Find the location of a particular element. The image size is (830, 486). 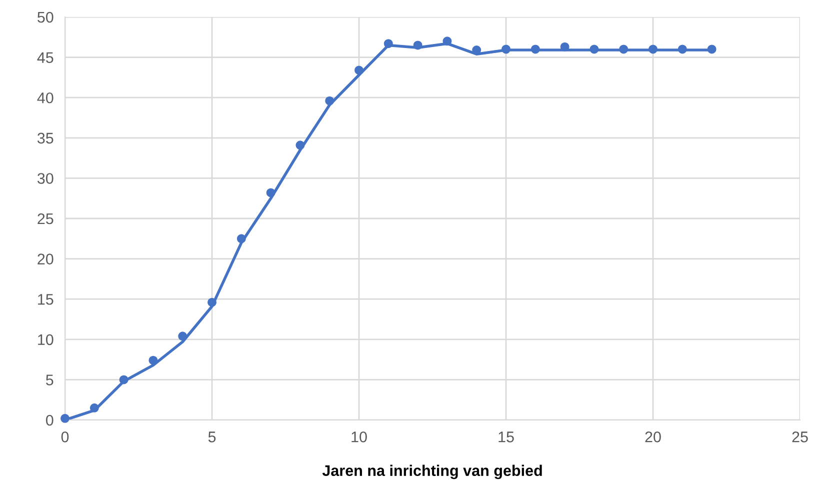

y-tick-label: 10 is located at coordinates (46, 340).